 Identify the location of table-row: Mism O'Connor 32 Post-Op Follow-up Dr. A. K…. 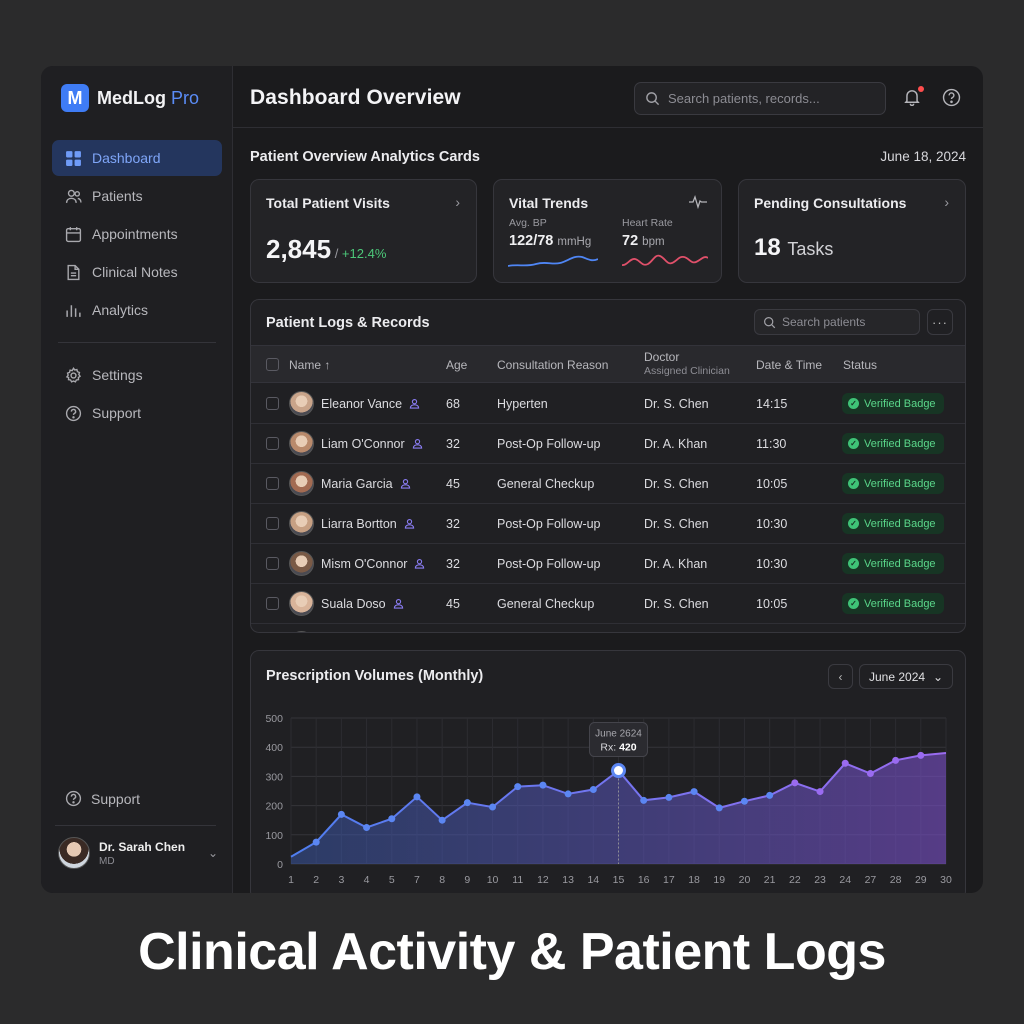
(608, 564).